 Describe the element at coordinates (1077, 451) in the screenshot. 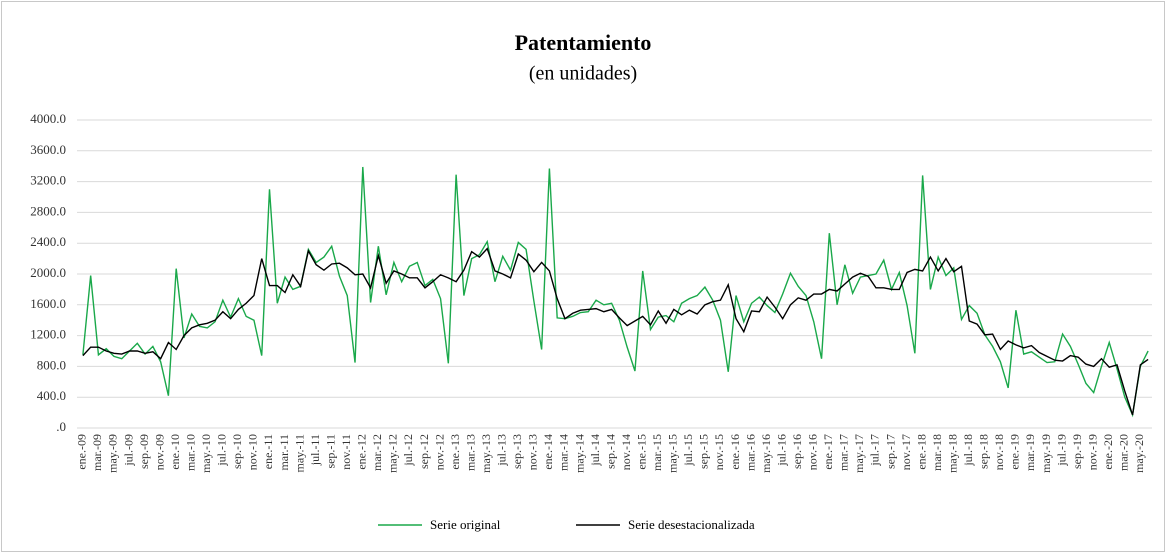

I see `x-tick-label: sep.-19` at that location.